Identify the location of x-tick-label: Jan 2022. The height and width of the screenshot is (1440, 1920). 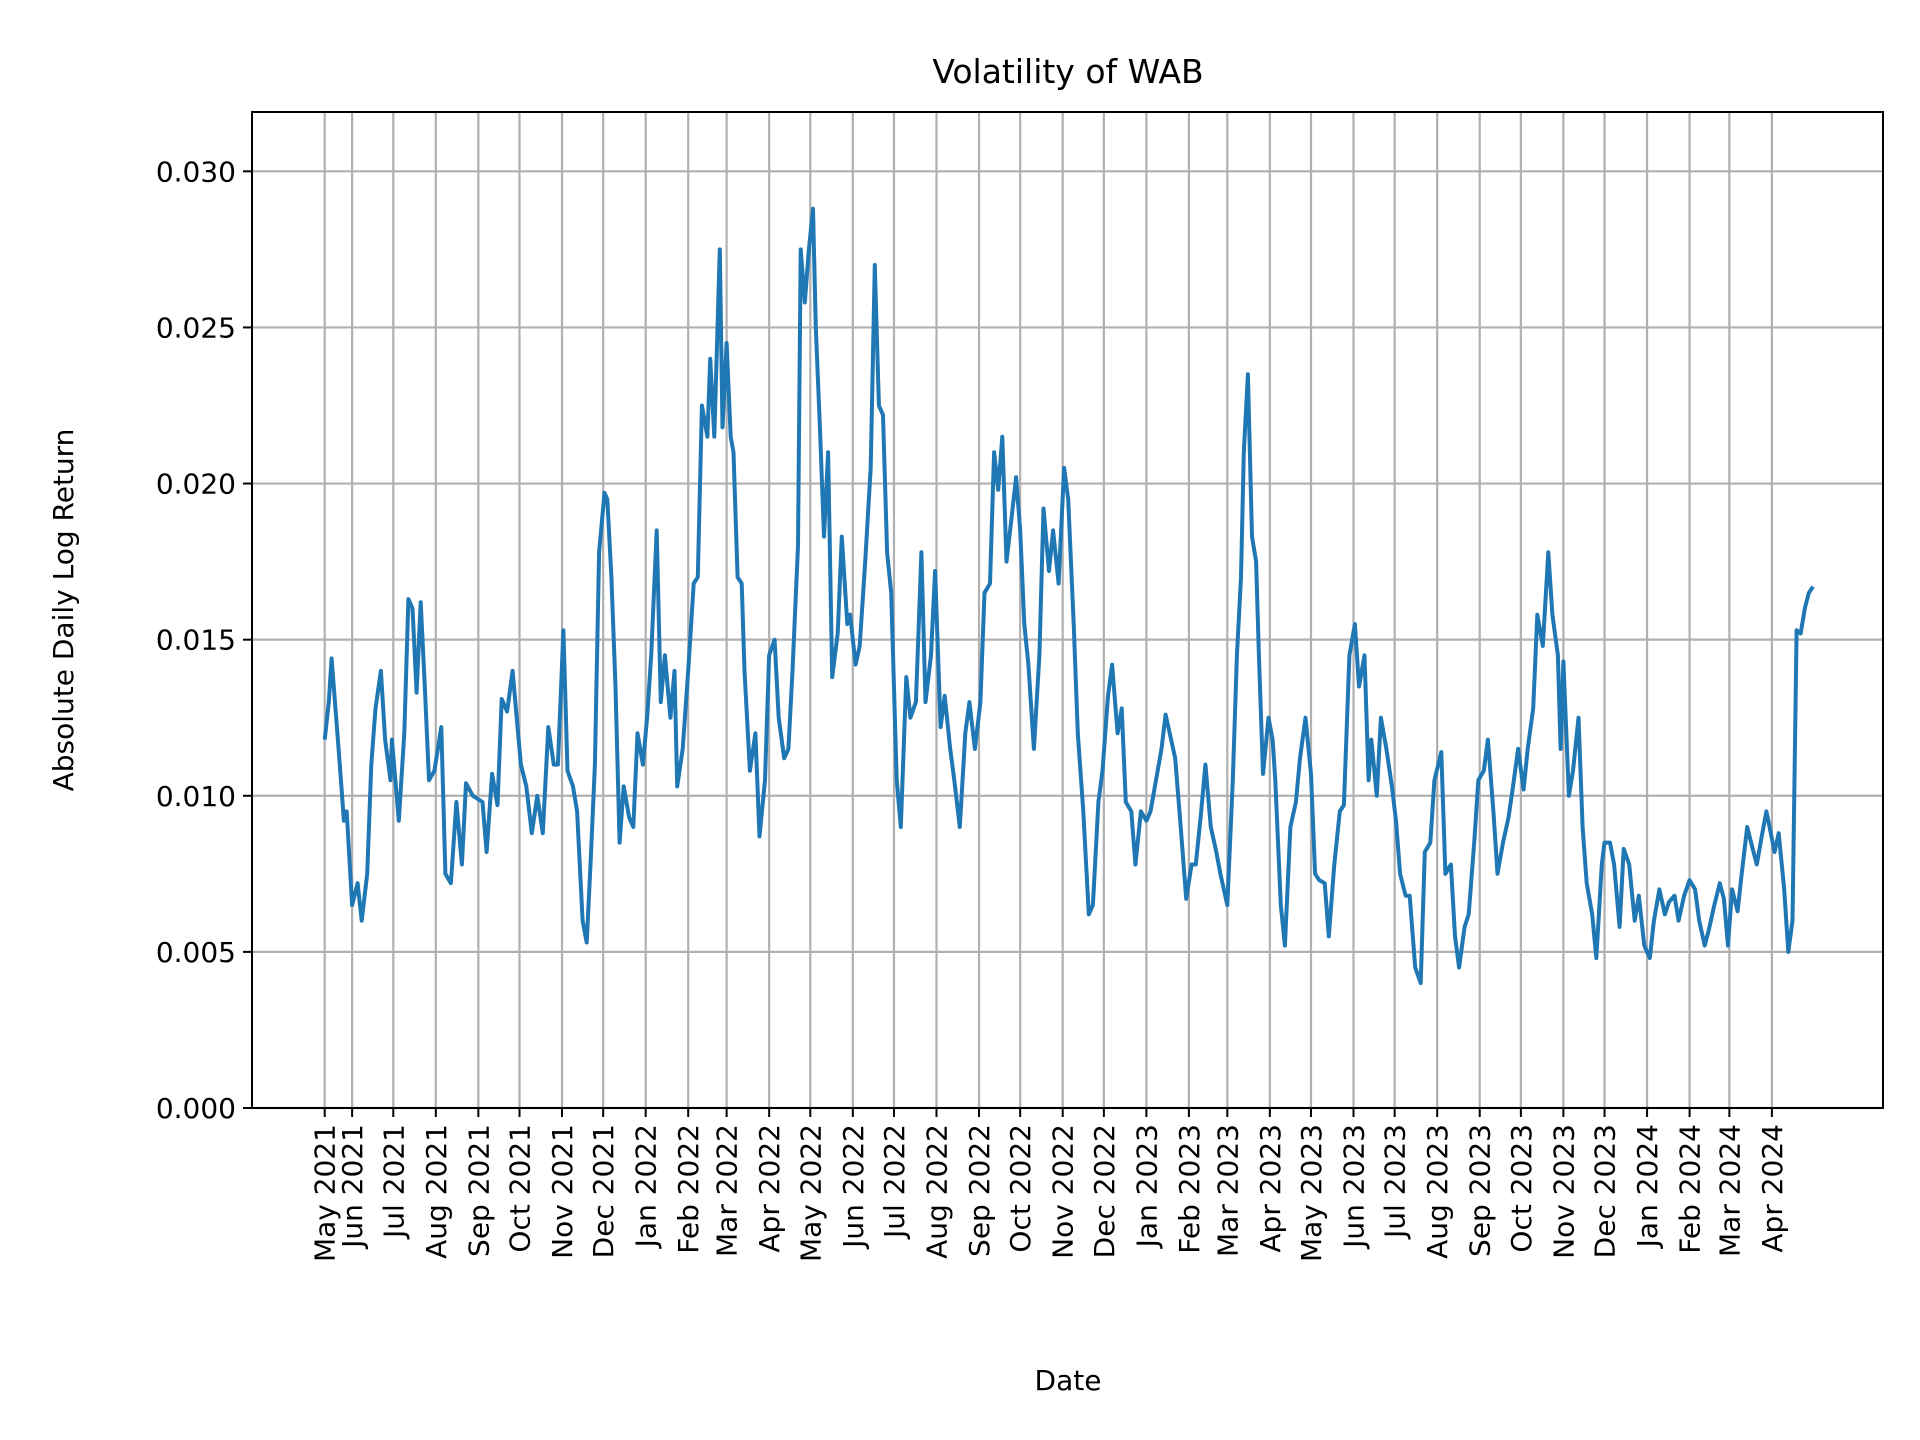
(646, 1186).